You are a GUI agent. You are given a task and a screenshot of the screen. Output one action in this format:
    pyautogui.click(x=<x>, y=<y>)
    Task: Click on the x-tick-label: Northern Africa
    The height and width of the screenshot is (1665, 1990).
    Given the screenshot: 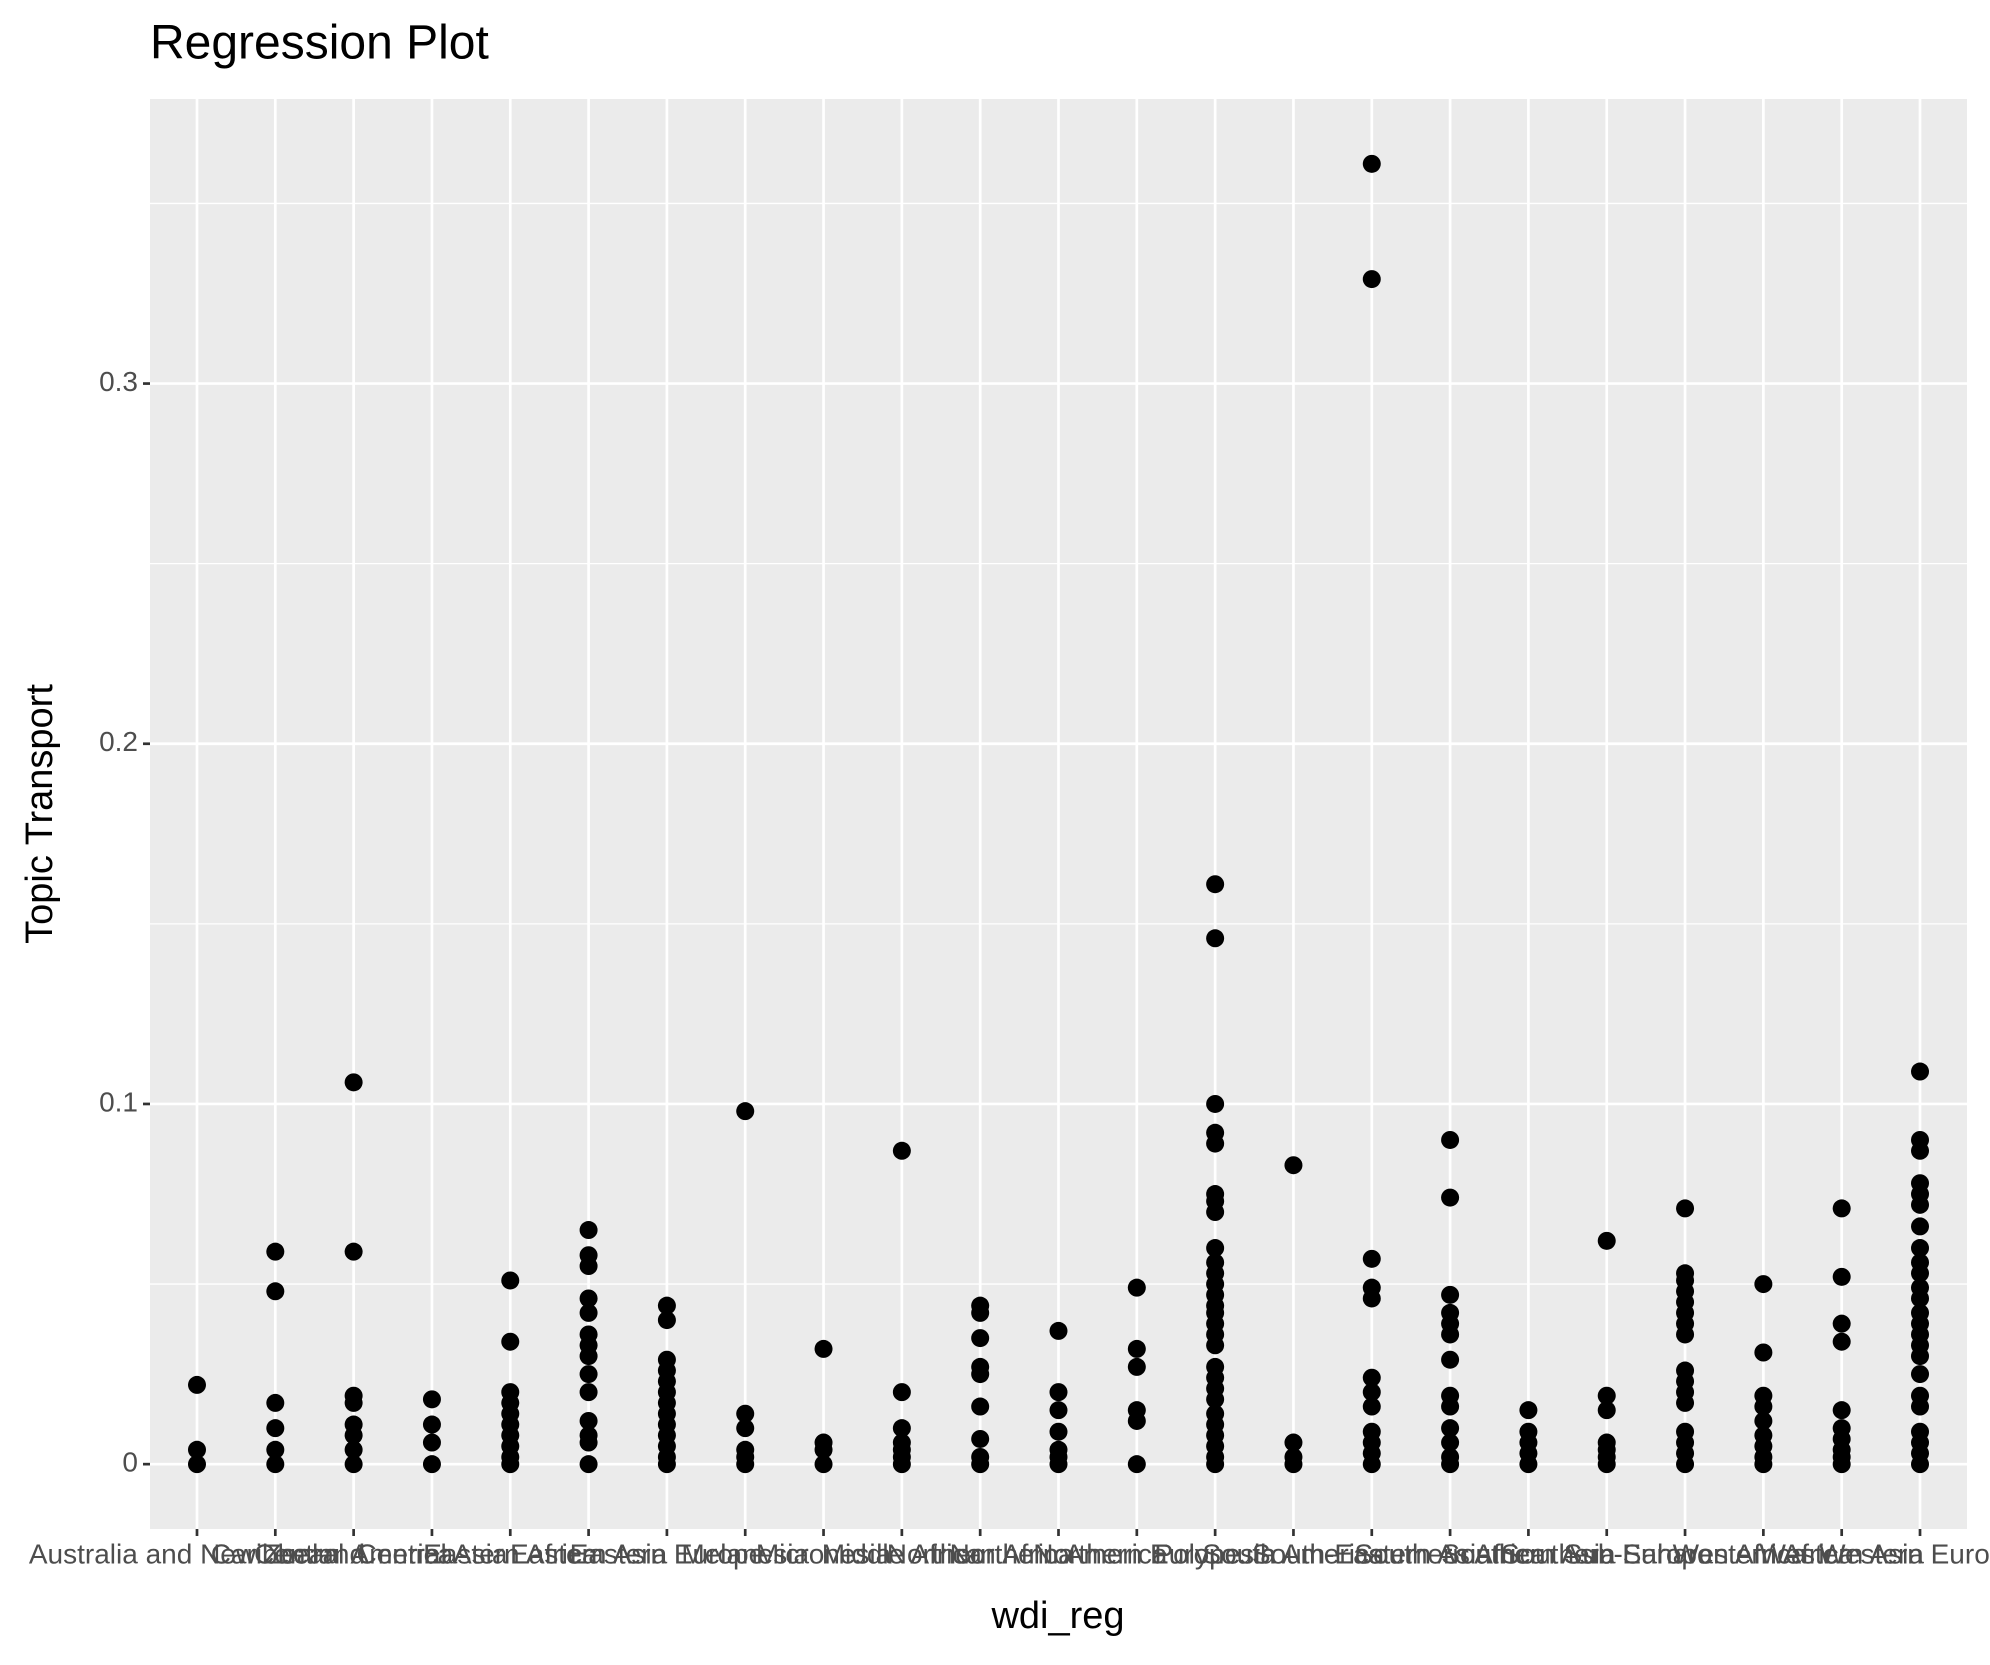 What is the action you would take?
    pyautogui.click(x=980, y=1553)
    